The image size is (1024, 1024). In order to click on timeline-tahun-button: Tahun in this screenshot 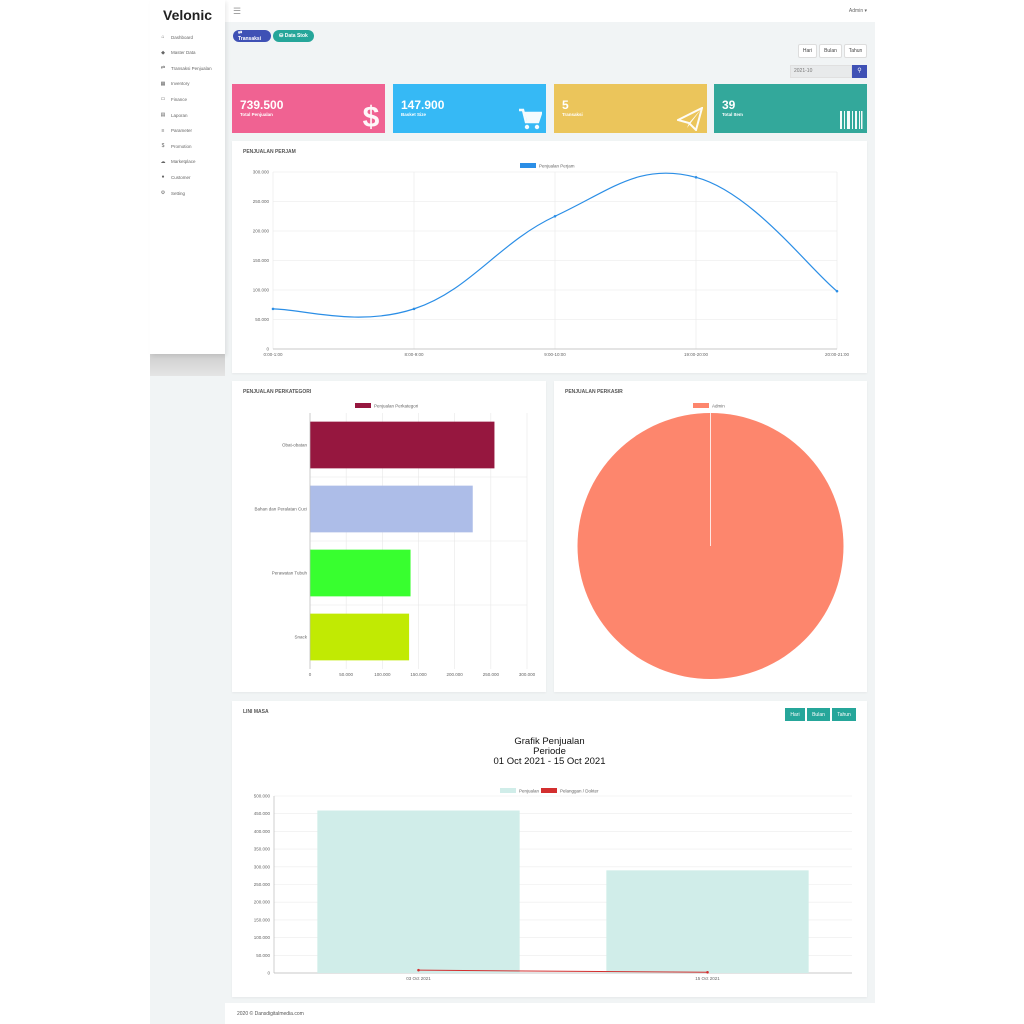, I will do `click(844, 714)`.